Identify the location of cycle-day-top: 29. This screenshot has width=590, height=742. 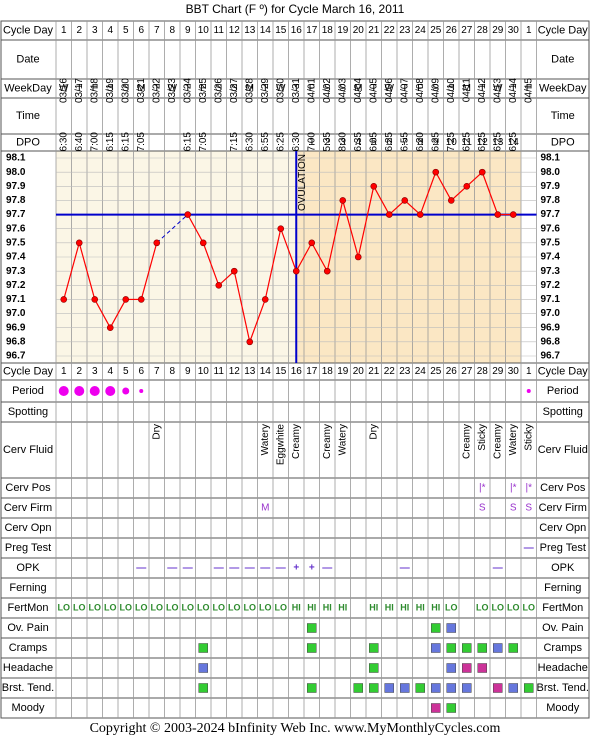
(498, 30).